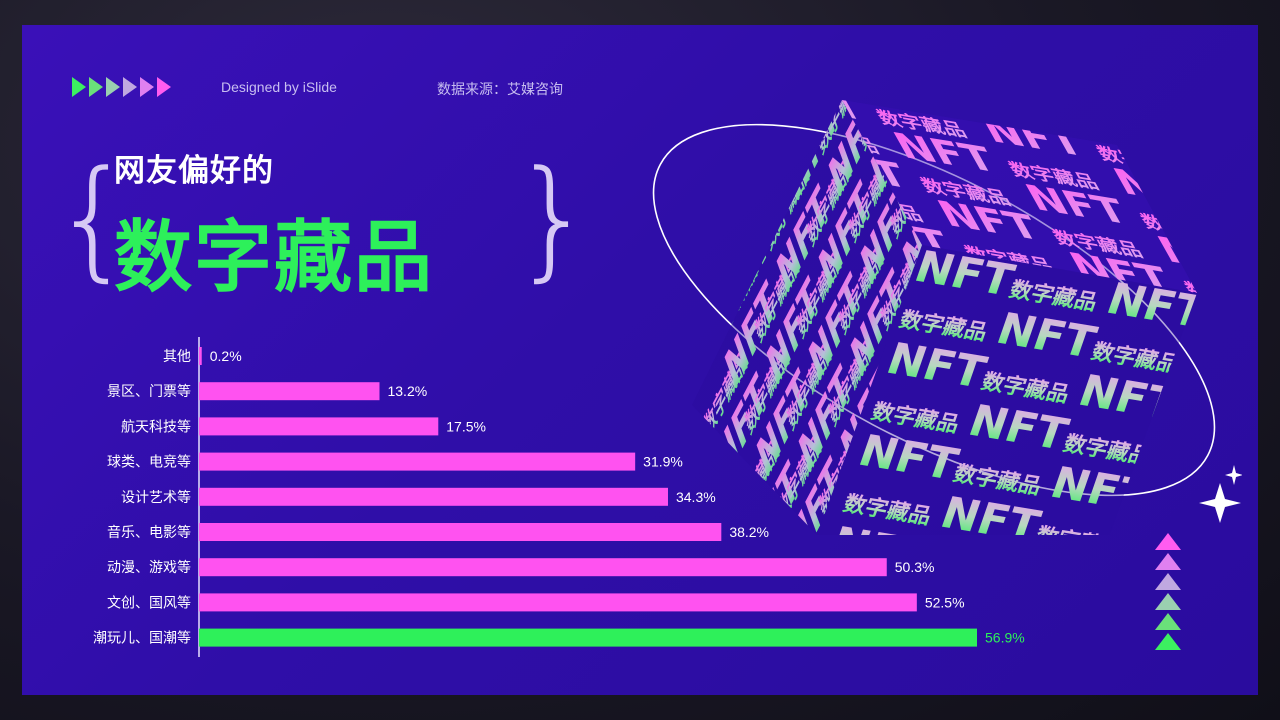 This screenshot has width=1280, height=720. What do you see at coordinates (500, 90) in the screenshot?
I see `data-source: 数据来源：艾媒咨询` at bounding box center [500, 90].